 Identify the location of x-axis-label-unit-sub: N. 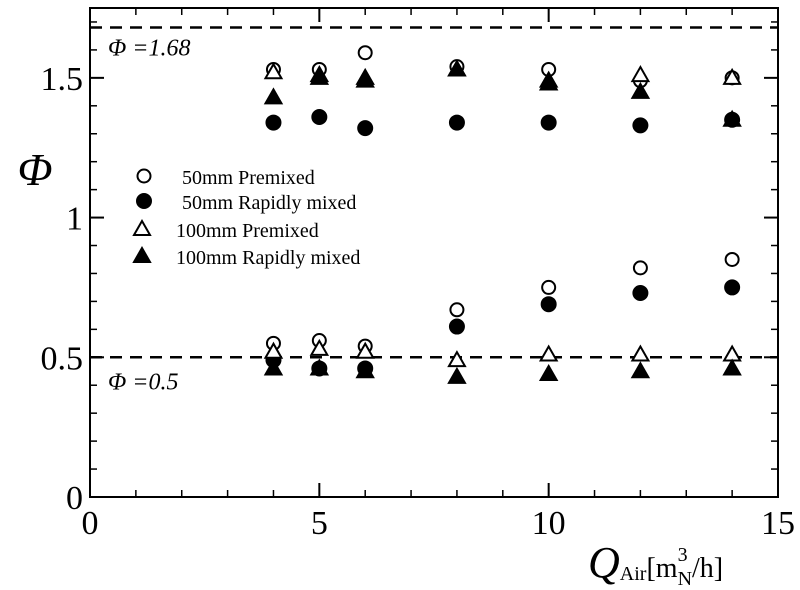
(685, 579).